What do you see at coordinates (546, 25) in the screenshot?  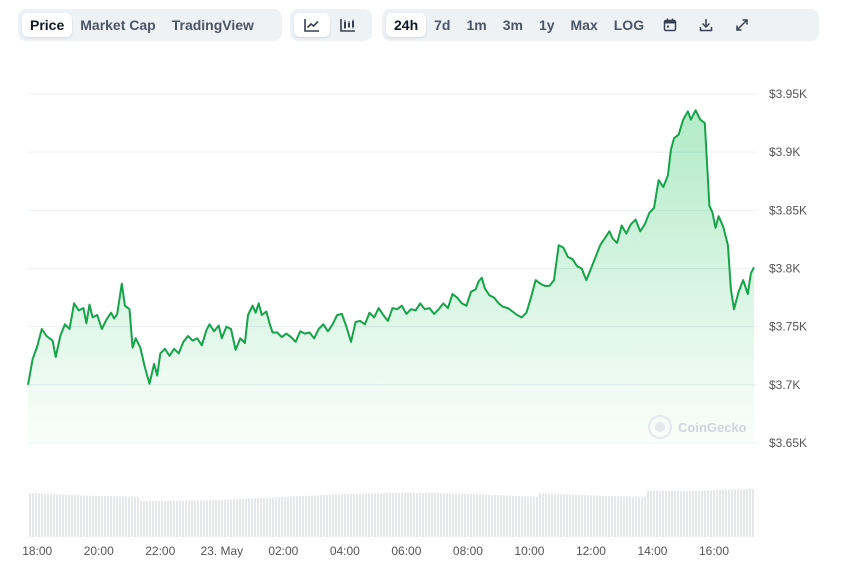 I see `range-1y: 1y` at bounding box center [546, 25].